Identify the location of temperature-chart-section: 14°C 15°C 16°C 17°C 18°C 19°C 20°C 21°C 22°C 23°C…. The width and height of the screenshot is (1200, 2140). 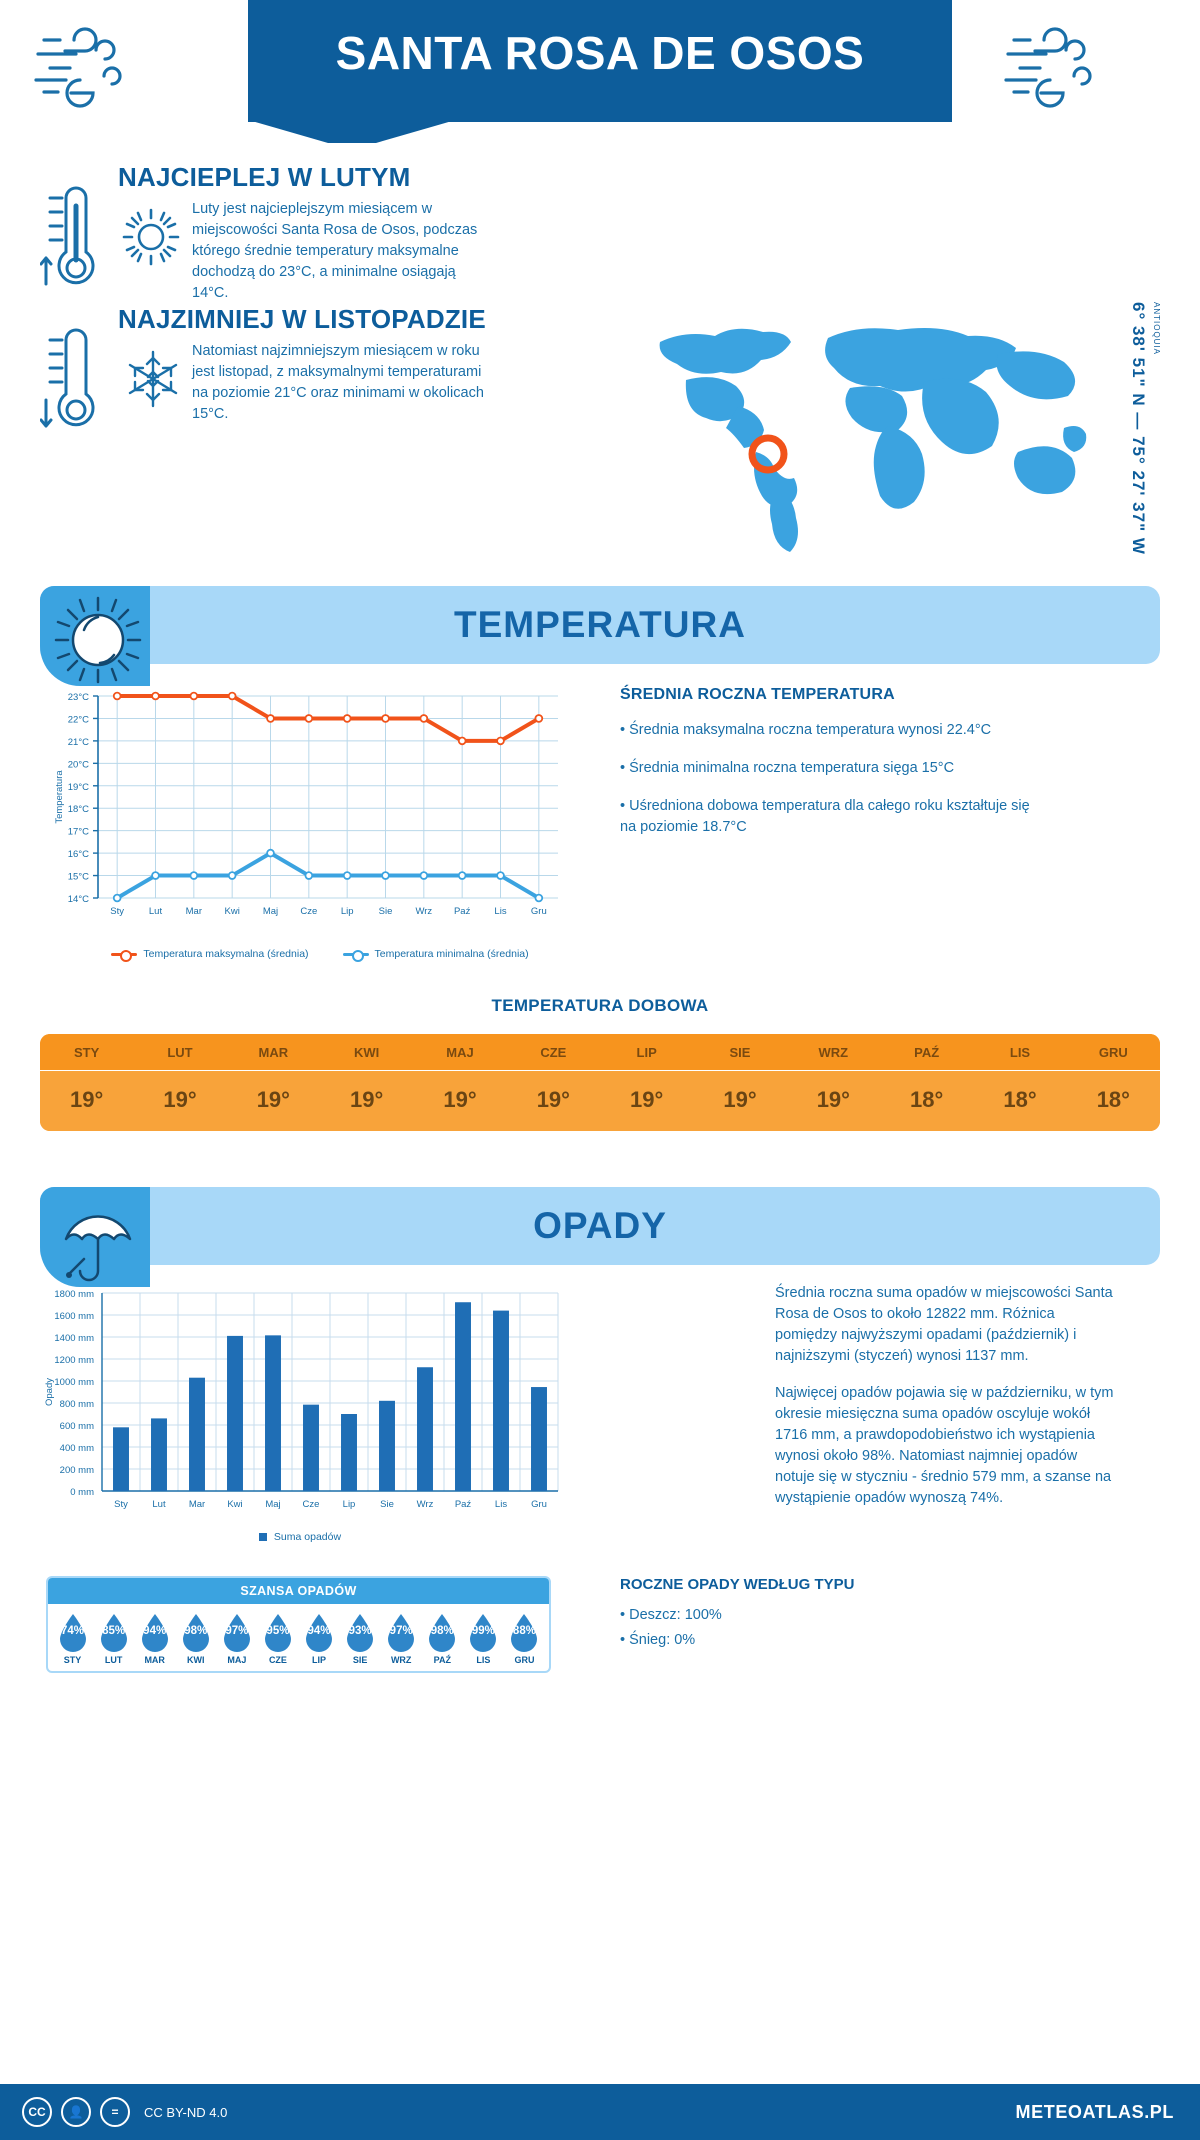
(600, 836).